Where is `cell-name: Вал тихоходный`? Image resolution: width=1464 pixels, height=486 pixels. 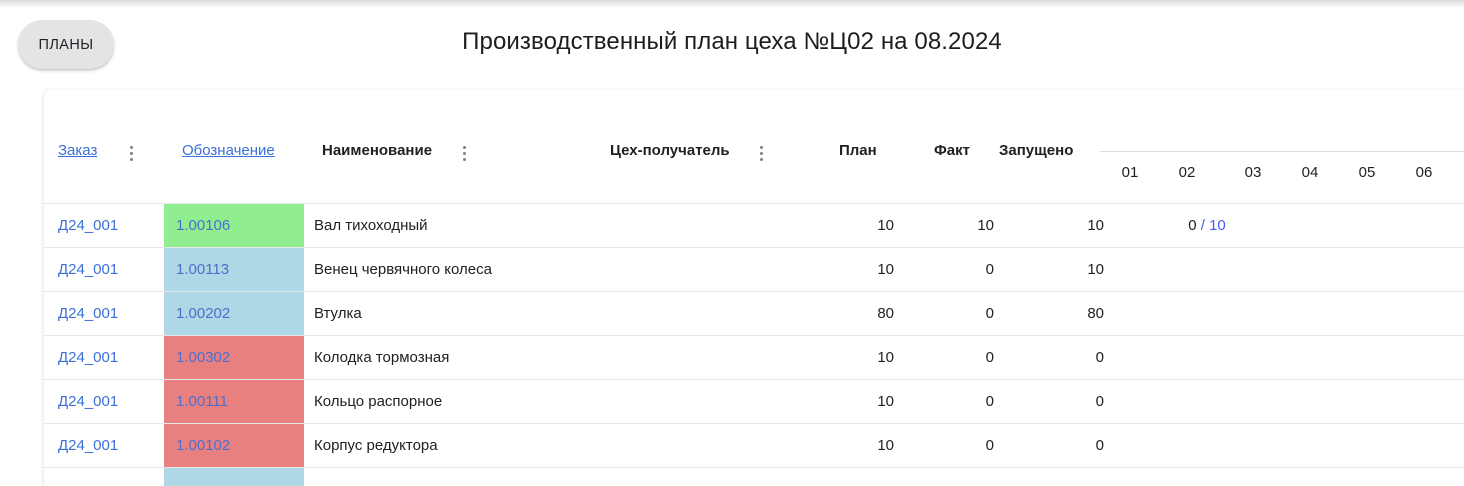 cell-name: Вал тихоходный is located at coordinates (371, 225).